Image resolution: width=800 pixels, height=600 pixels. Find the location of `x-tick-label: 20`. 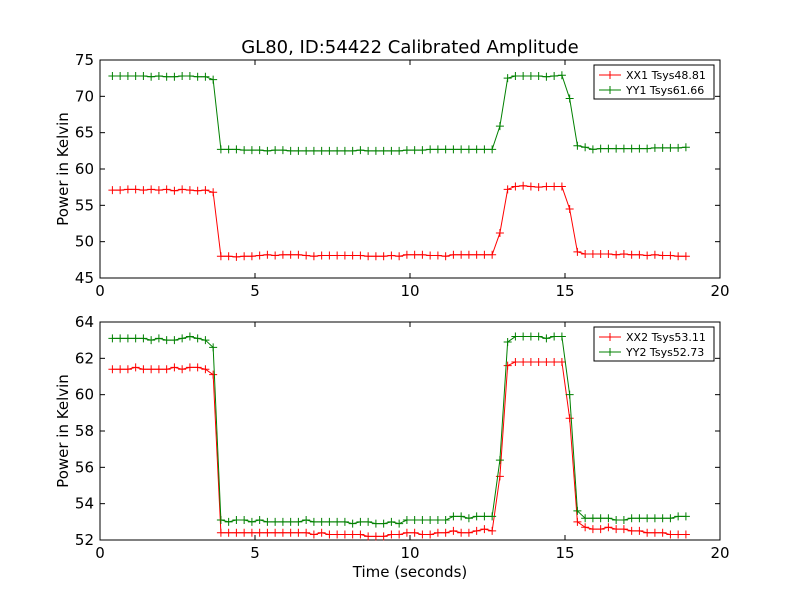

x-tick-label: 20 is located at coordinates (719, 291).